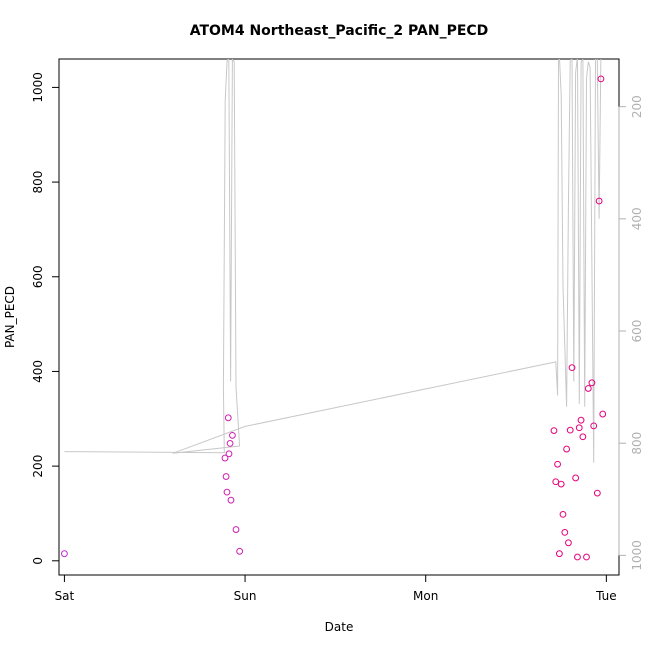  I want to click on y-tick-label: 1000, so click(38, 87).